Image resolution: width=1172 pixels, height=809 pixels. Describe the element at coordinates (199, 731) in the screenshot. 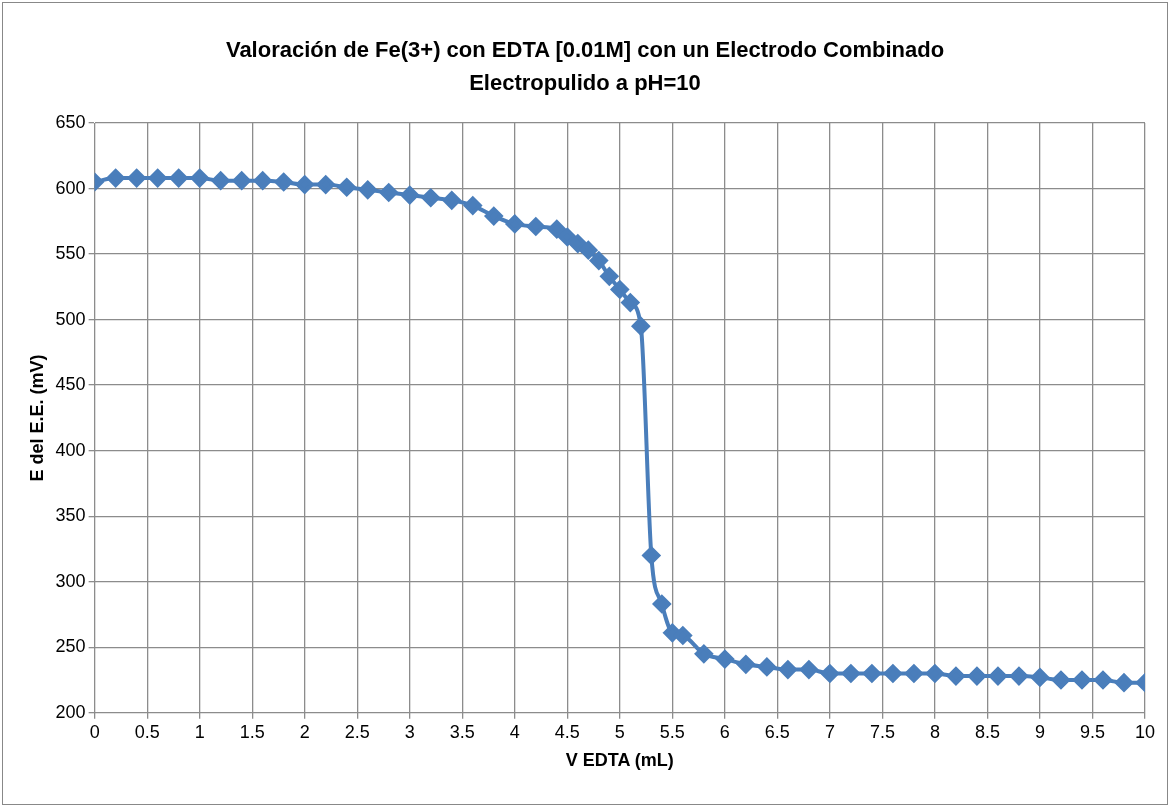

I see `x-tick-label: 1` at that location.